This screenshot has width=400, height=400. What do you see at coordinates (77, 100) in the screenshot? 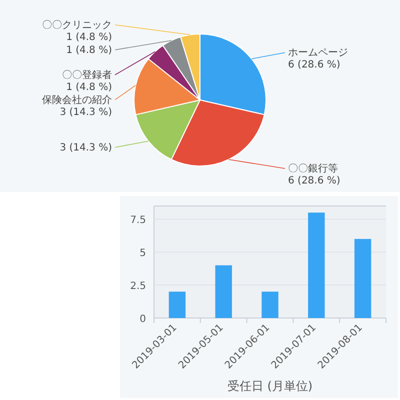
I see `slice-label: 保険会社の紹介` at bounding box center [77, 100].